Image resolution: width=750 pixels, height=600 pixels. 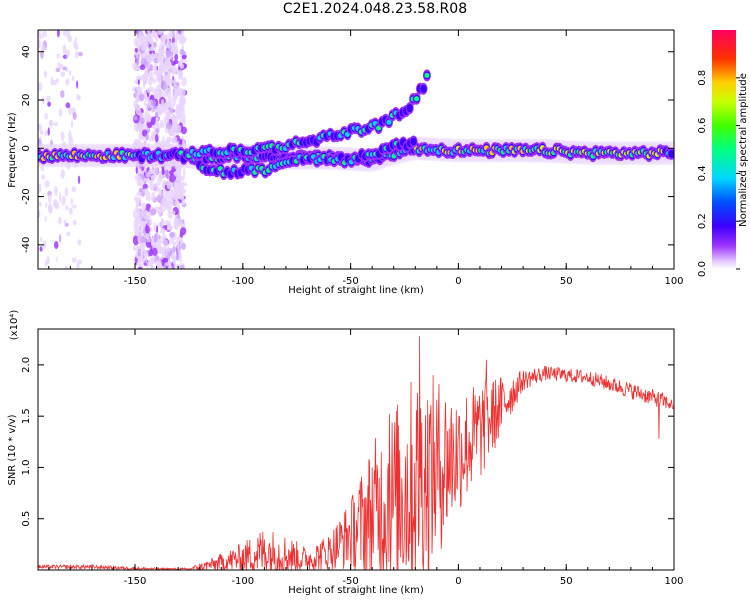 I want to click on trace-core, so click(x=389, y=122).